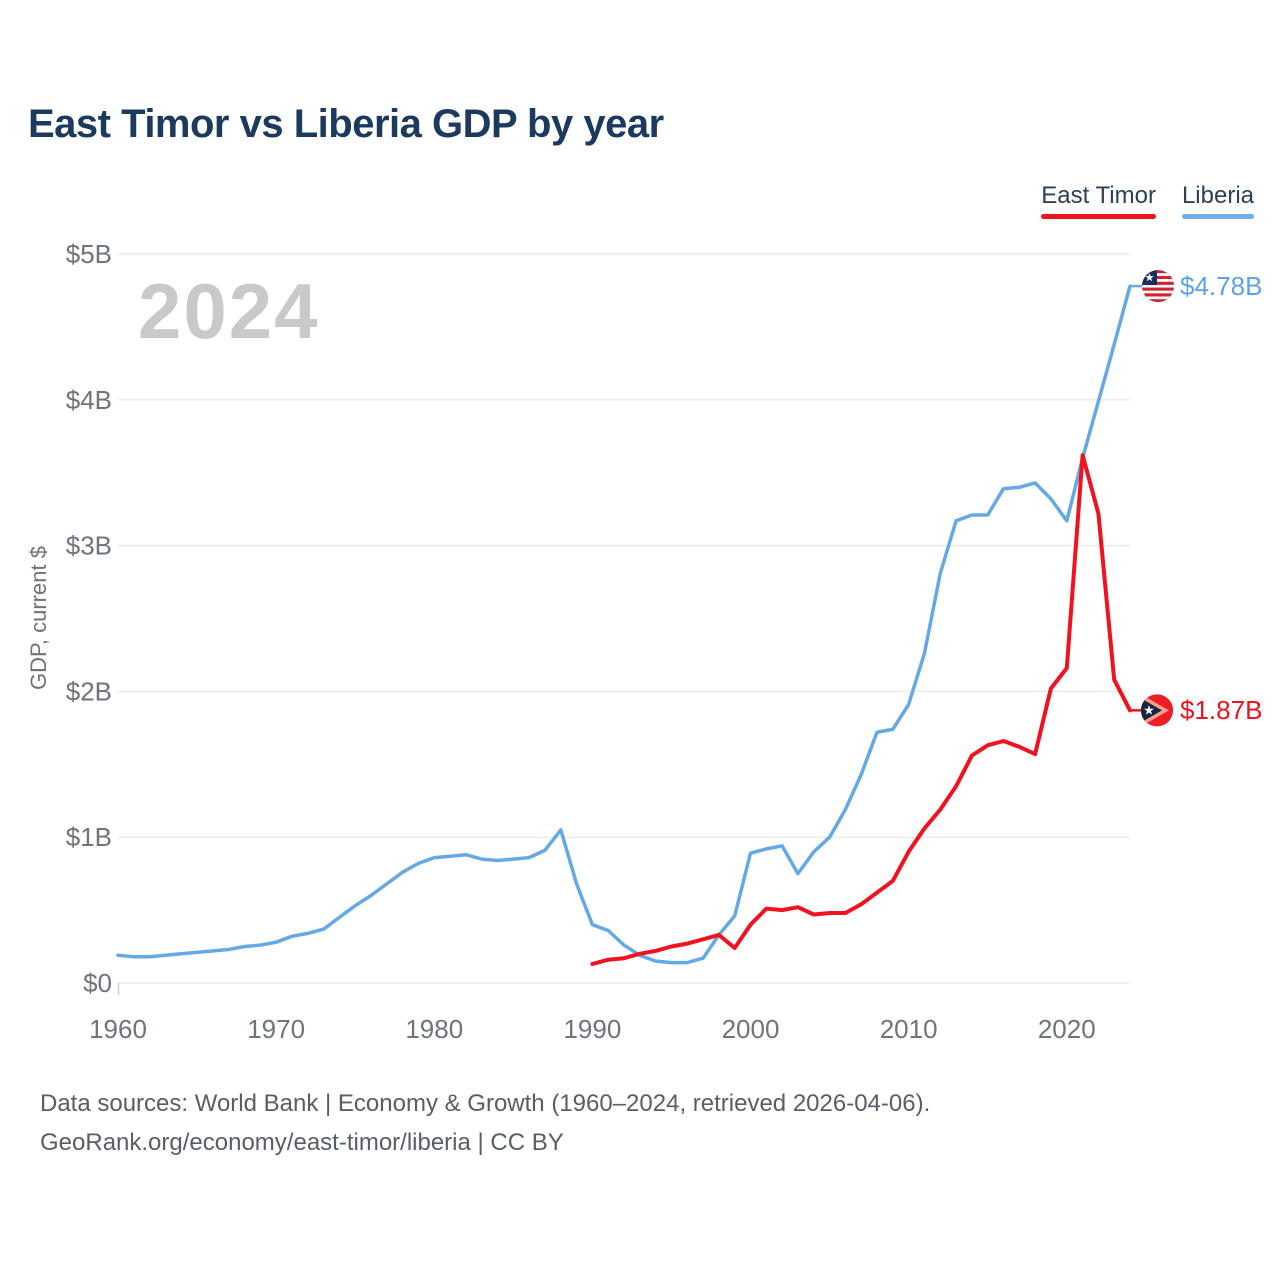 Image resolution: width=1280 pixels, height=1280 pixels. What do you see at coordinates (1217, 195) in the screenshot?
I see `legend-label-liberia: Liberia` at bounding box center [1217, 195].